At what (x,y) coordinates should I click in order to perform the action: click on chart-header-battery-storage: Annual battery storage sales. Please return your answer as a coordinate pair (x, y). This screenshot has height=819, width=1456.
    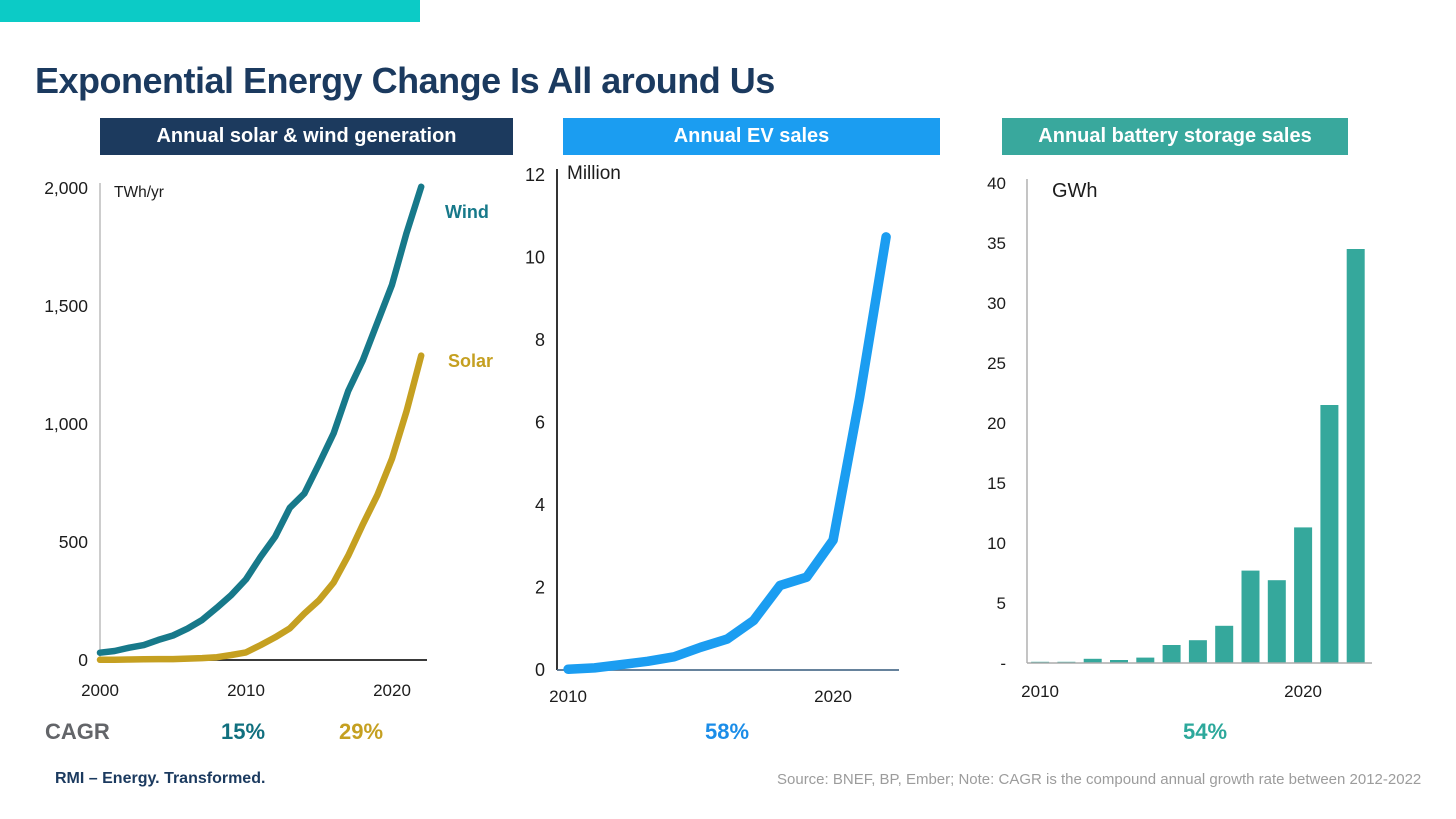
    Looking at the image, I should click on (1175, 136).